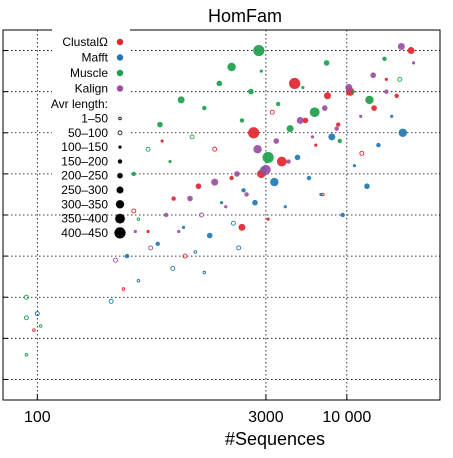 The height and width of the screenshot is (458, 453). What do you see at coordinates (95, 58) in the screenshot?
I see `legend-label: Mafft` at bounding box center [95, 58].